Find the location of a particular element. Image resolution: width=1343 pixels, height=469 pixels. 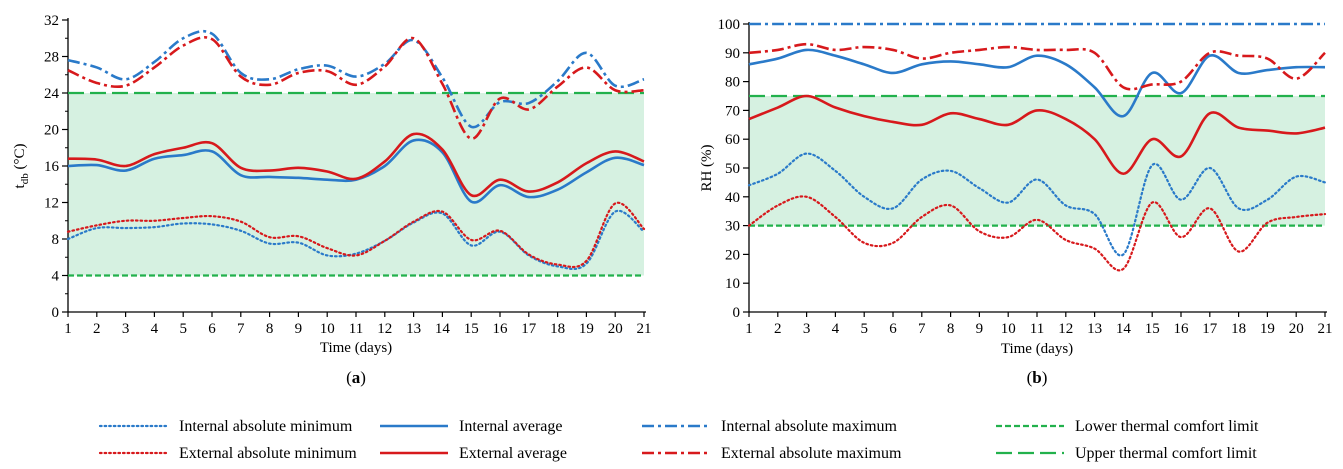

internal-absolute-maximum-line is located at coordinates (356, 79).